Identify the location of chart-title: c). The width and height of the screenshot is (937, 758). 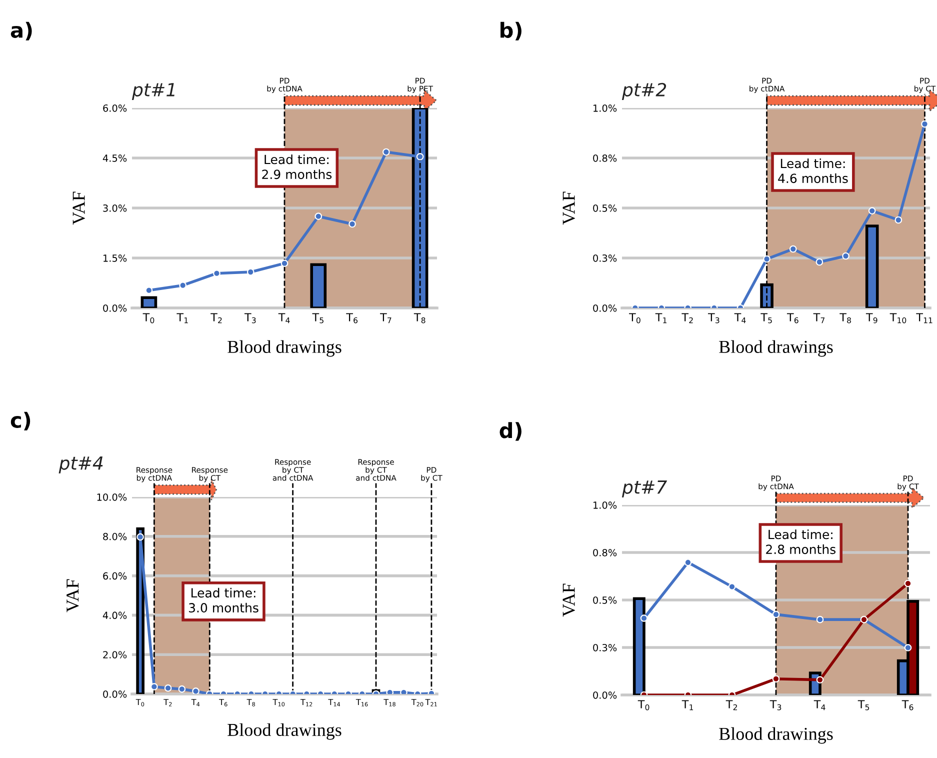
(20, 421).